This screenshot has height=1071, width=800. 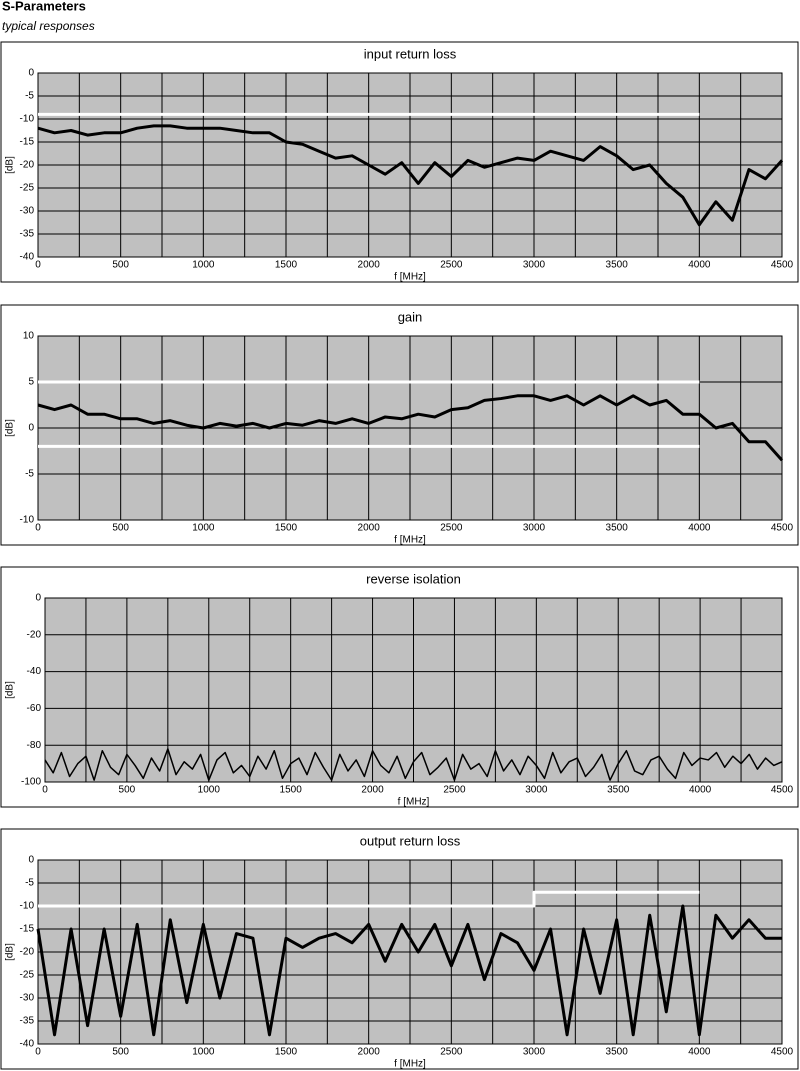 I want to click on chart-title: input return loss, so click(x=410, y=53).